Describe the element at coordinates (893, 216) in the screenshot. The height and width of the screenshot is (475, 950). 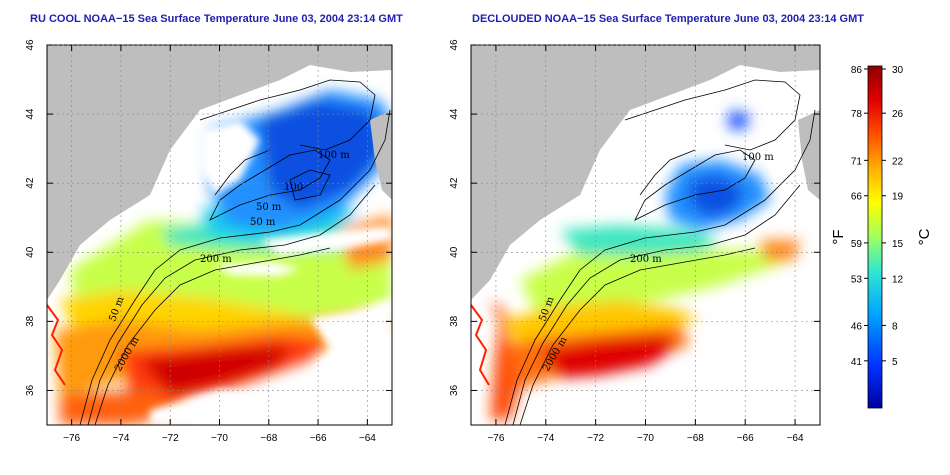
I see `colorbar-celsius-labels: 30 26 22 19 15 12 8 5` at that location.